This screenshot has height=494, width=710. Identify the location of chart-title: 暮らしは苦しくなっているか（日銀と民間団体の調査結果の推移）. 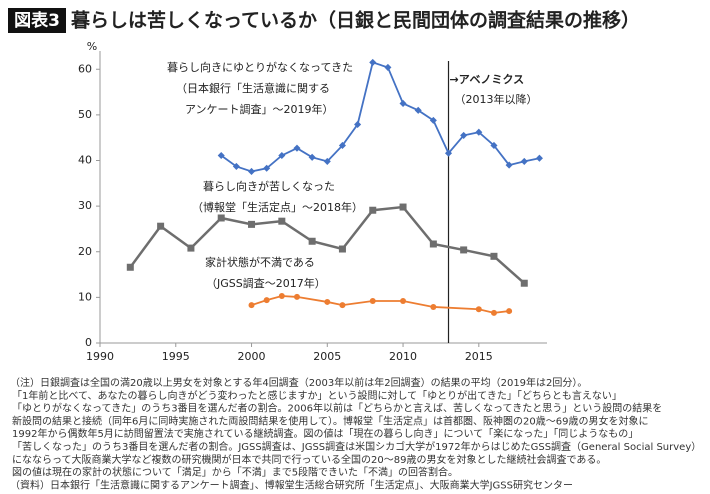
(355, 20).